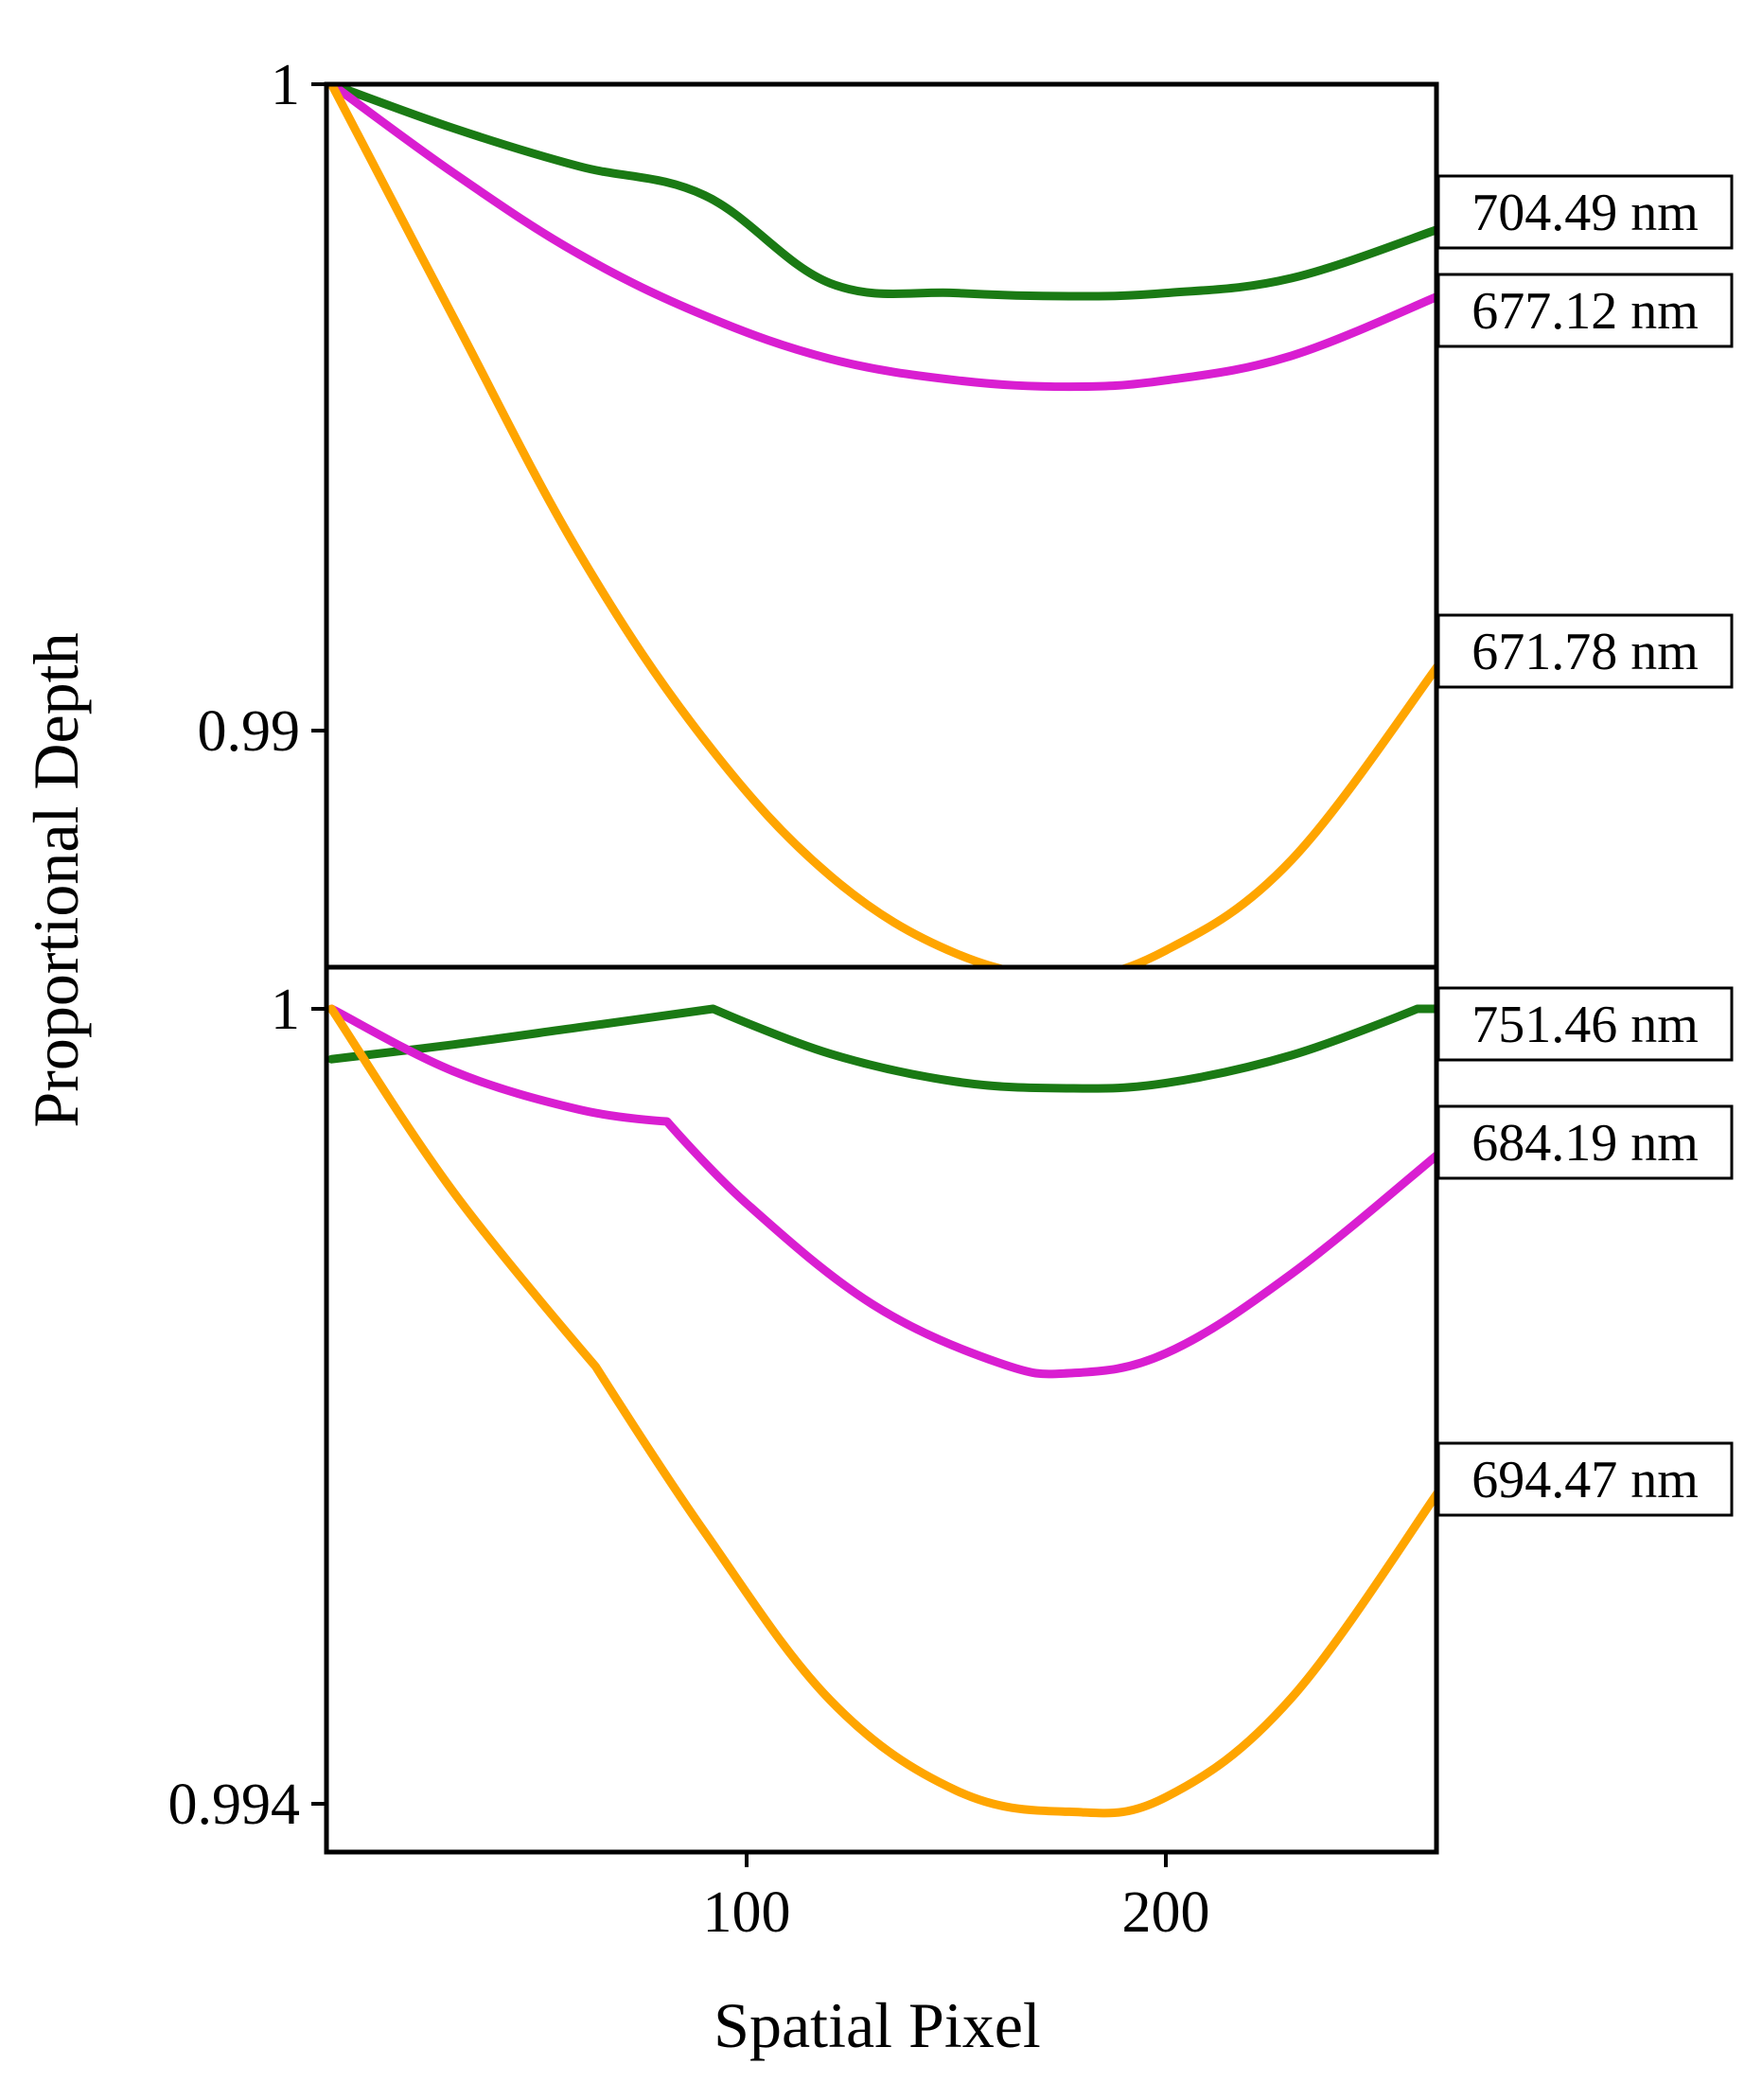 Image resolution: width=1762 pixels, height=2100 pixels. I want to click on series-label-text: 694.47 nm, so click(1585, 1480).